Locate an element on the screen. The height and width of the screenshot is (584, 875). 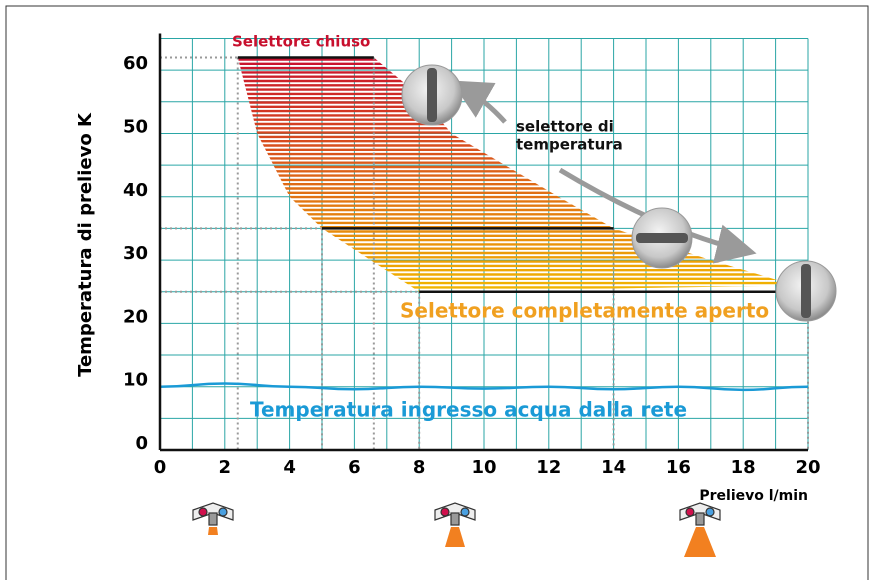
x-tick-label: 2 is located at coordinates (225, 467).